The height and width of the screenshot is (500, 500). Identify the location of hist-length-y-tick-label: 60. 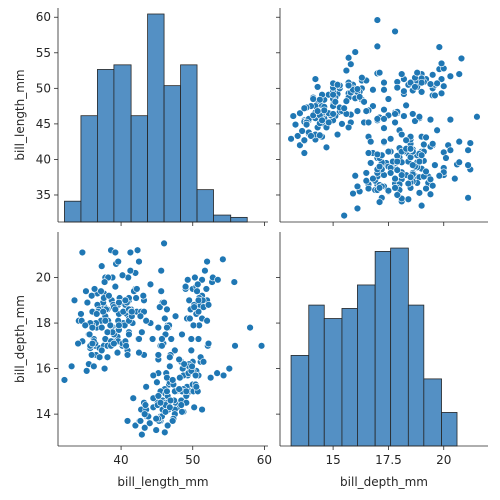
(43, 17).